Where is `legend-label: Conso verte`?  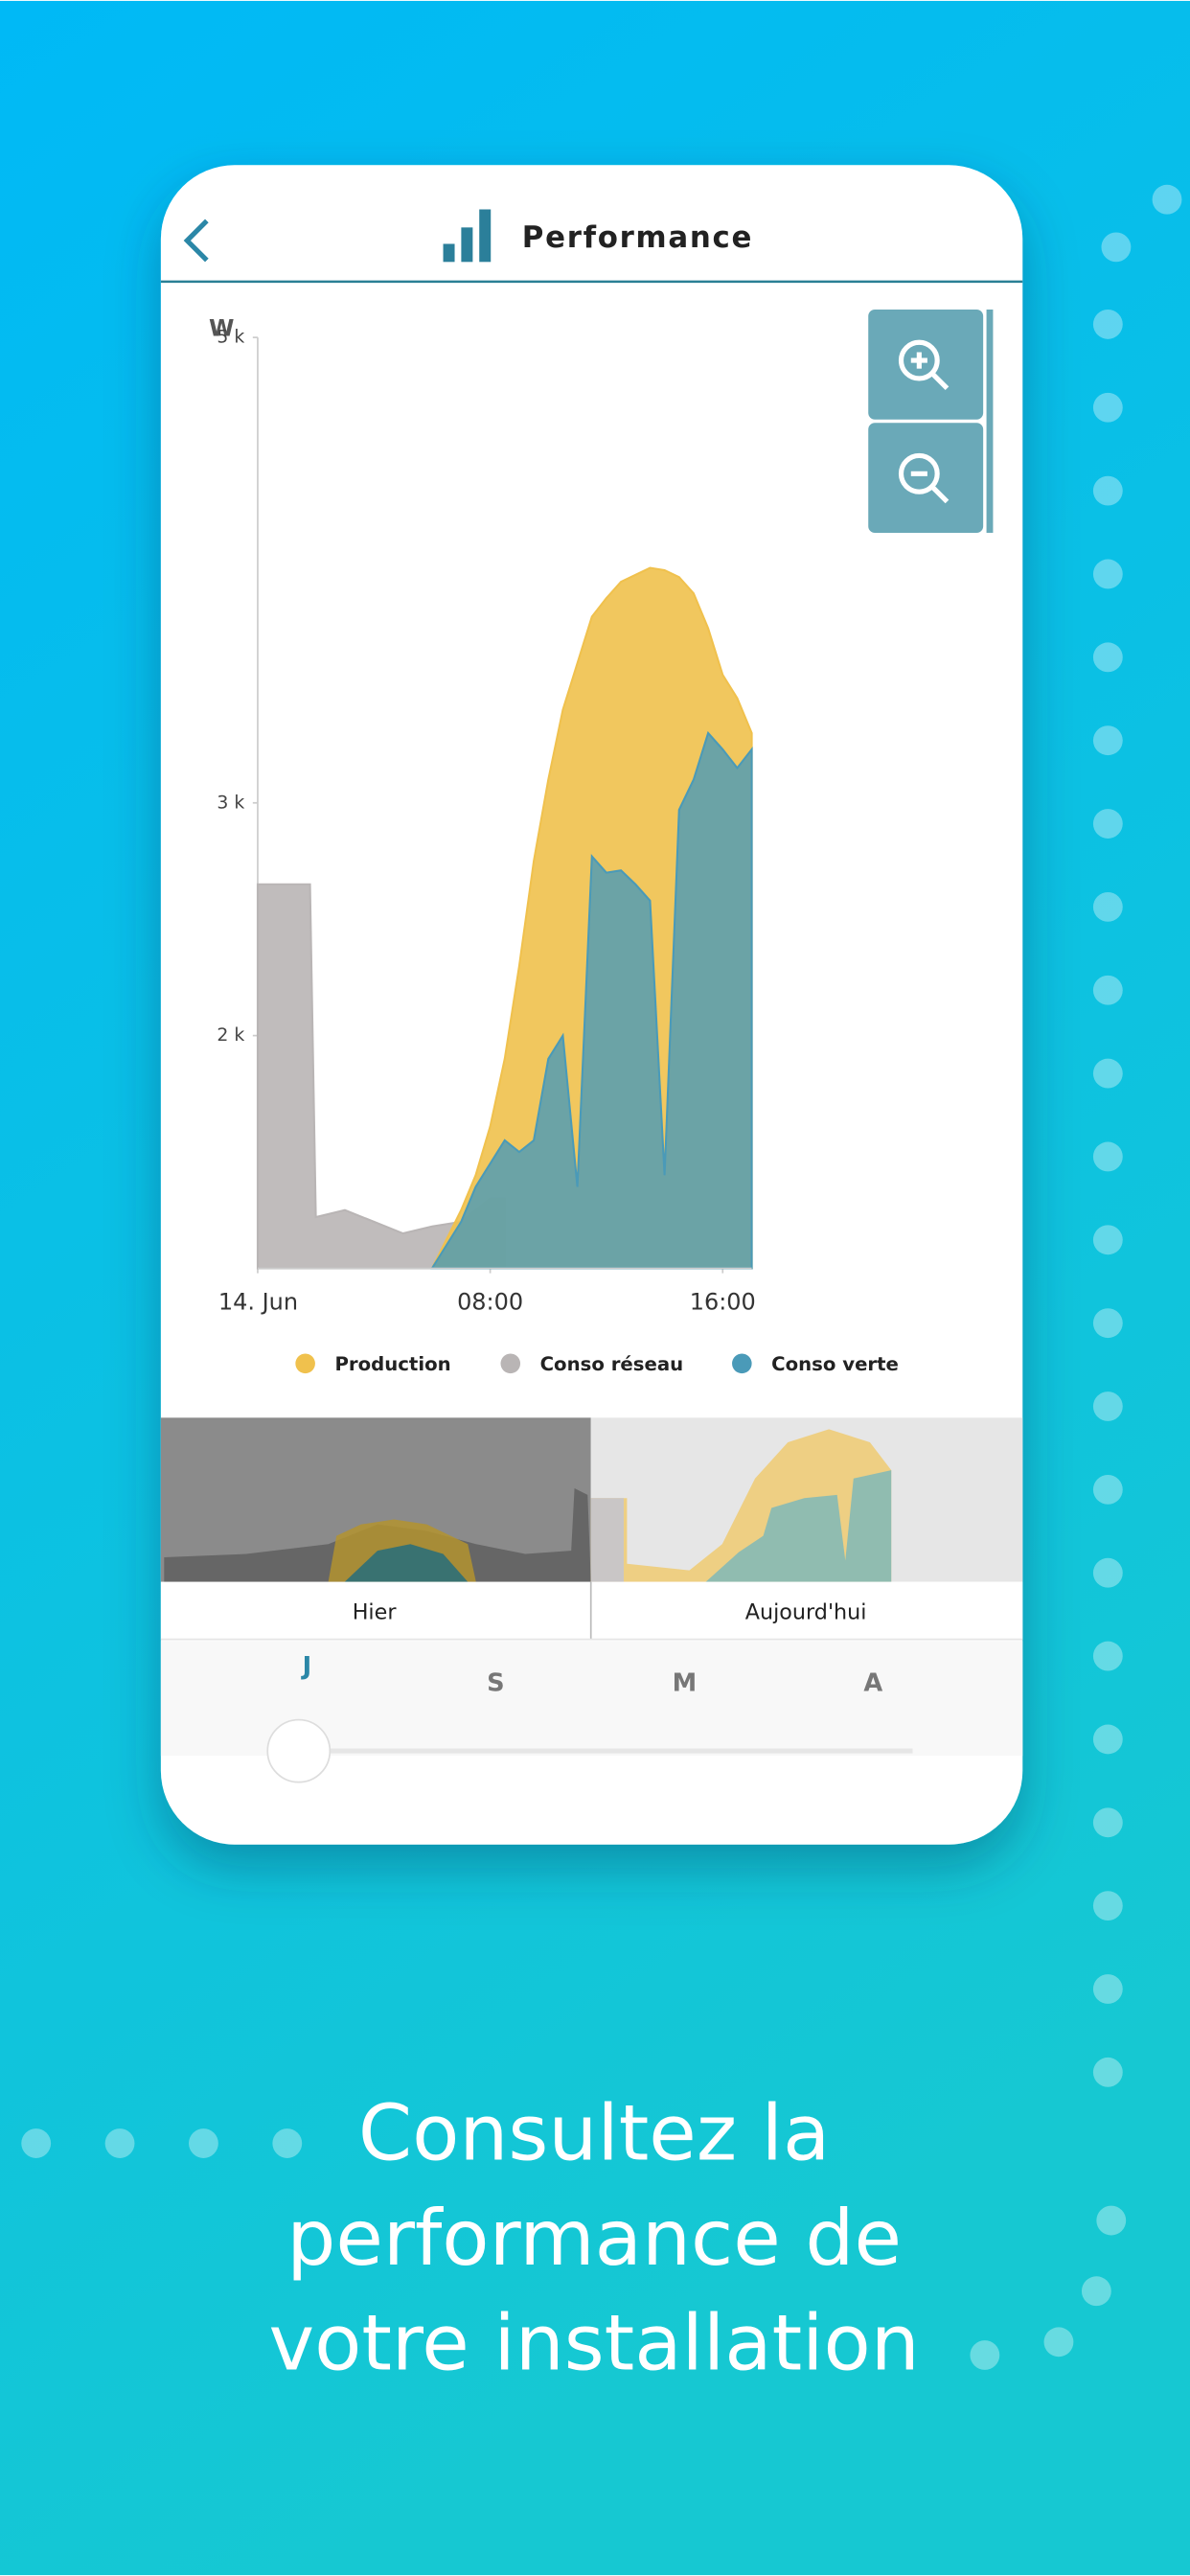 legend-label: Conso verte is located at coordinates (835, 1364).